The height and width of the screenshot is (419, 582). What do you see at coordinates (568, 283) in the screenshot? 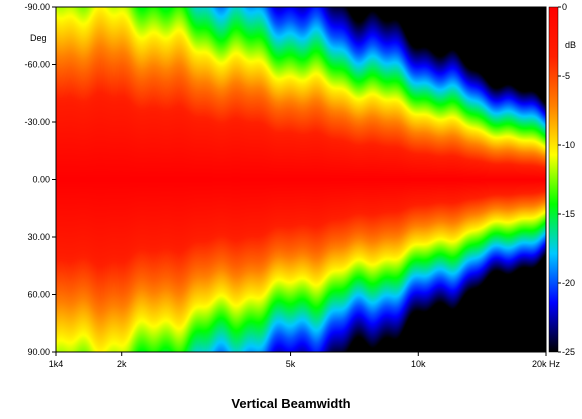
I see `colorbar-tick-label: -20` at bounding box center [568, 283].